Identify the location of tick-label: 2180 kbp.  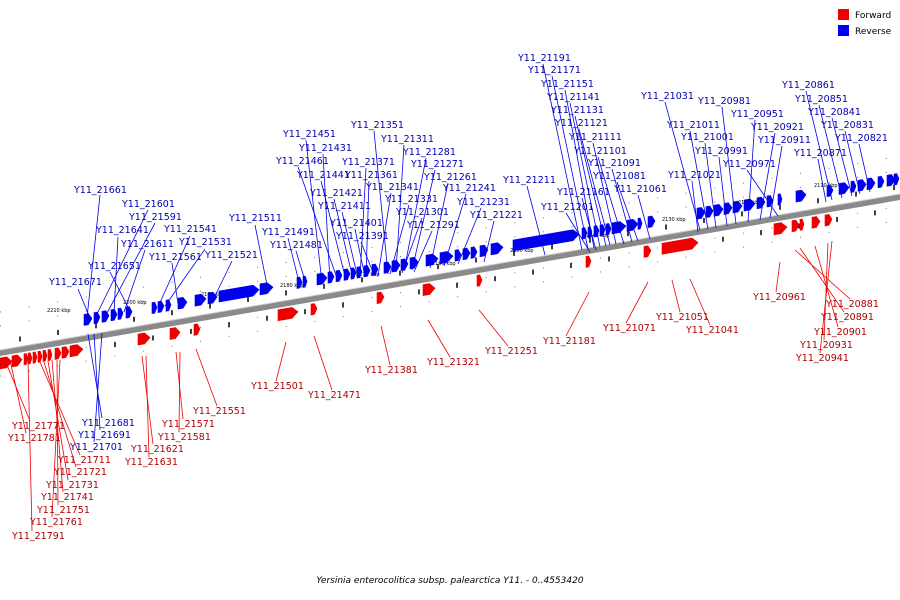
(292, 286).